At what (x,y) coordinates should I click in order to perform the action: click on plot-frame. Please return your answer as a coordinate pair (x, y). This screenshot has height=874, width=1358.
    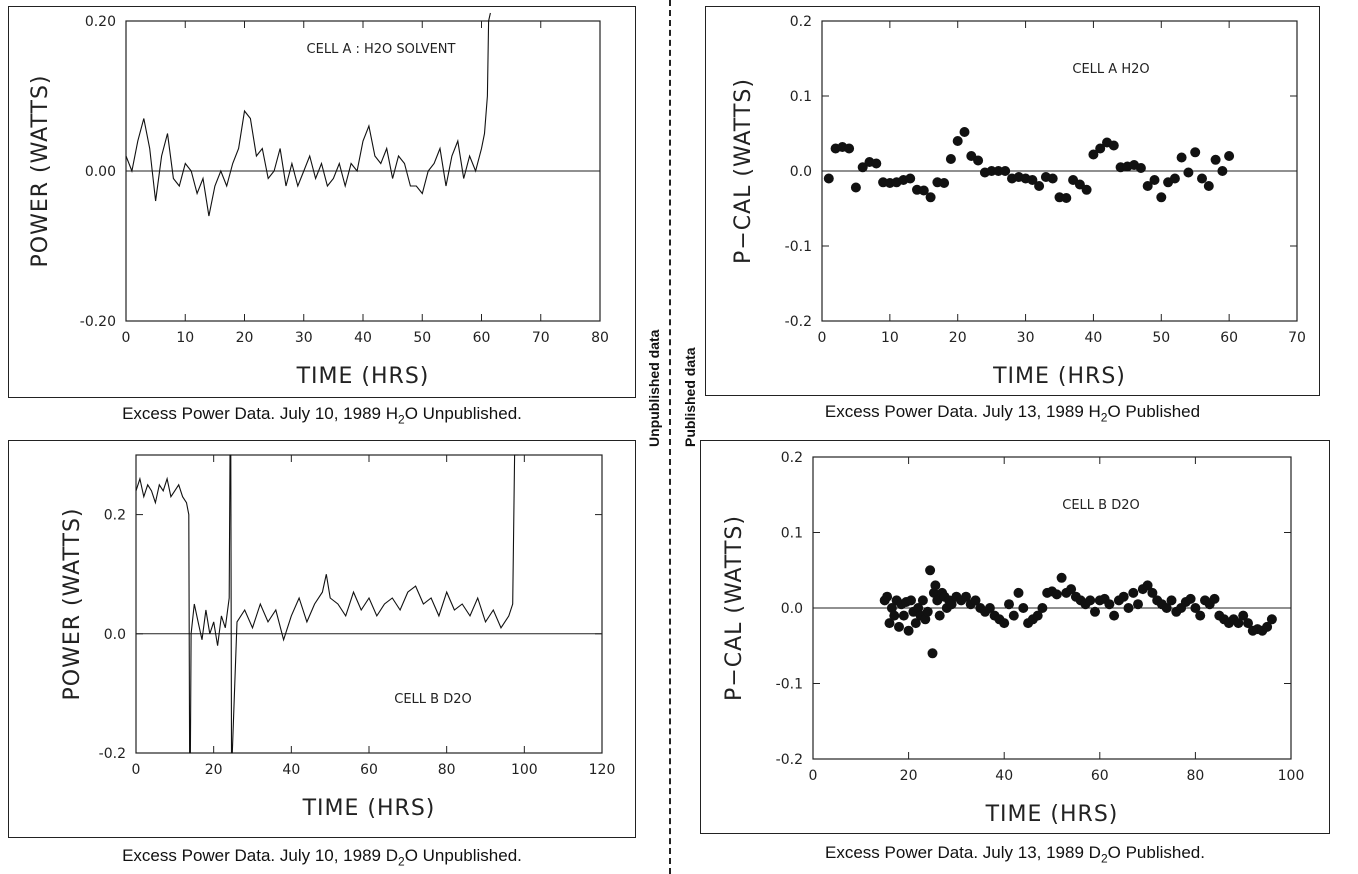
    Looking at the image, I should click on (369, 604).